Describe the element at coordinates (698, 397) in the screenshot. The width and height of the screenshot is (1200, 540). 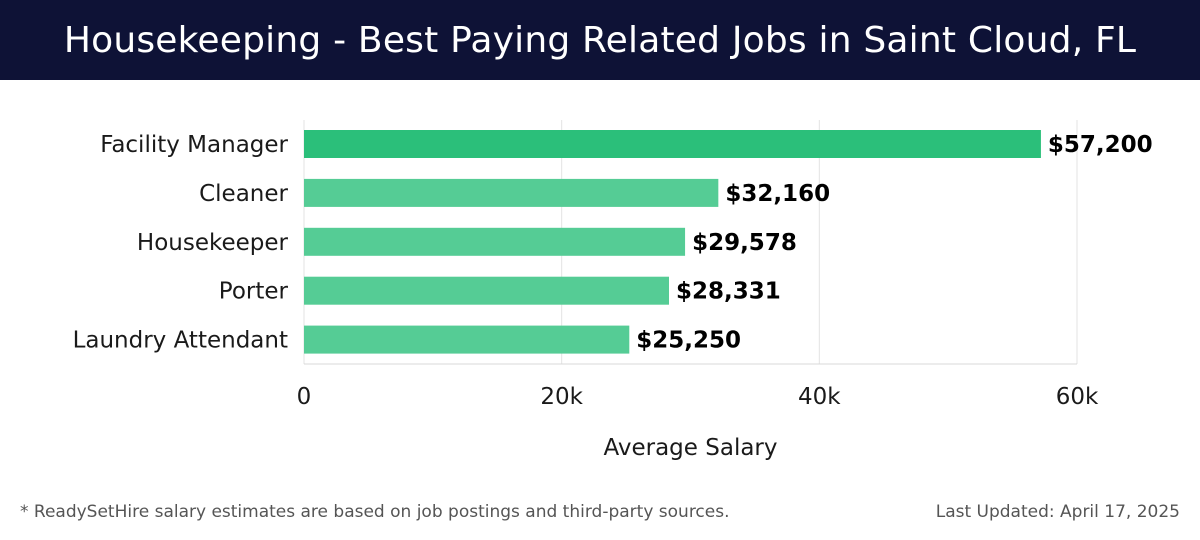
I see `x-tick-labels: 0 20k 40k 60k` at that location.